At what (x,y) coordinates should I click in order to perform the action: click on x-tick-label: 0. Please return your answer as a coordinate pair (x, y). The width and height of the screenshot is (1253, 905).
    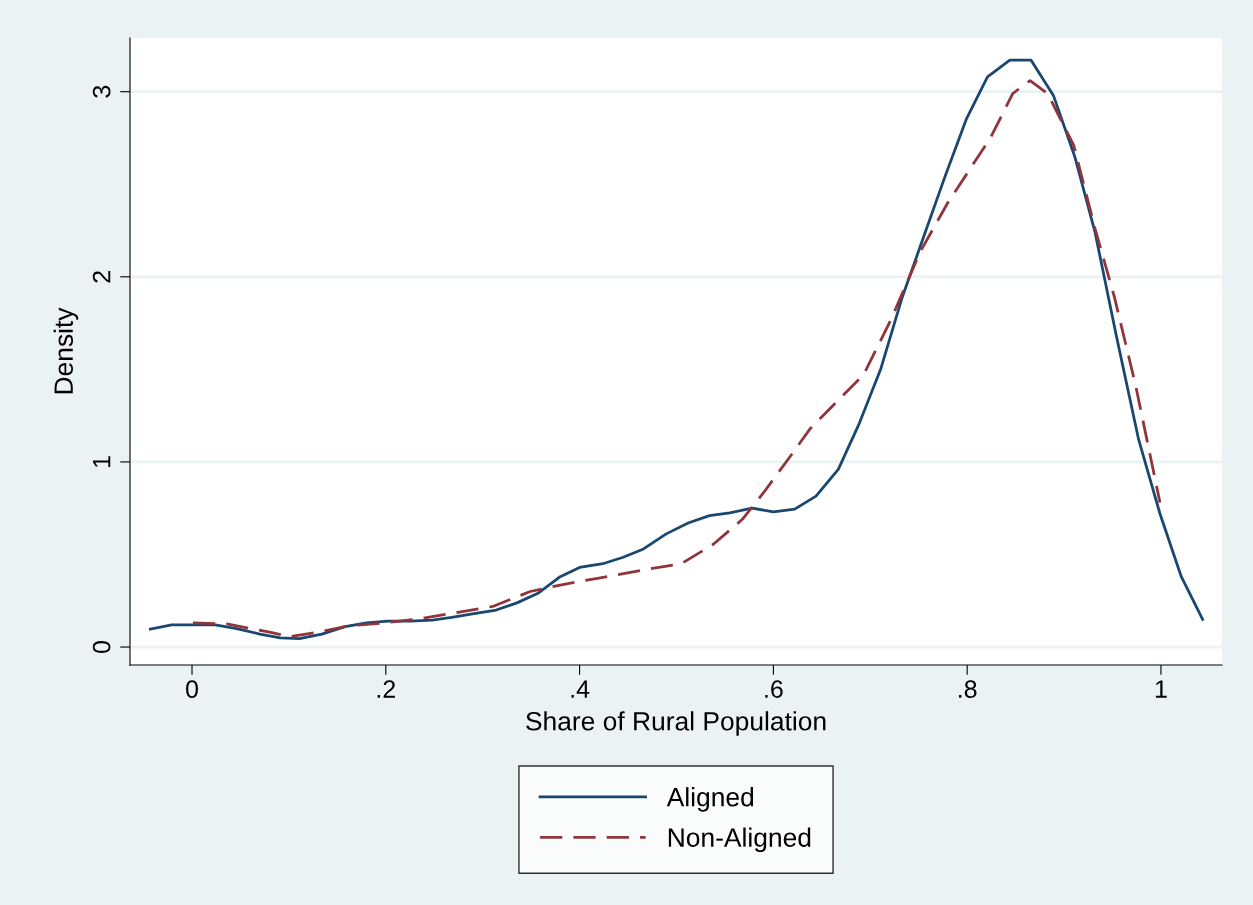
    Looking at the image, I should click on (192, 689).